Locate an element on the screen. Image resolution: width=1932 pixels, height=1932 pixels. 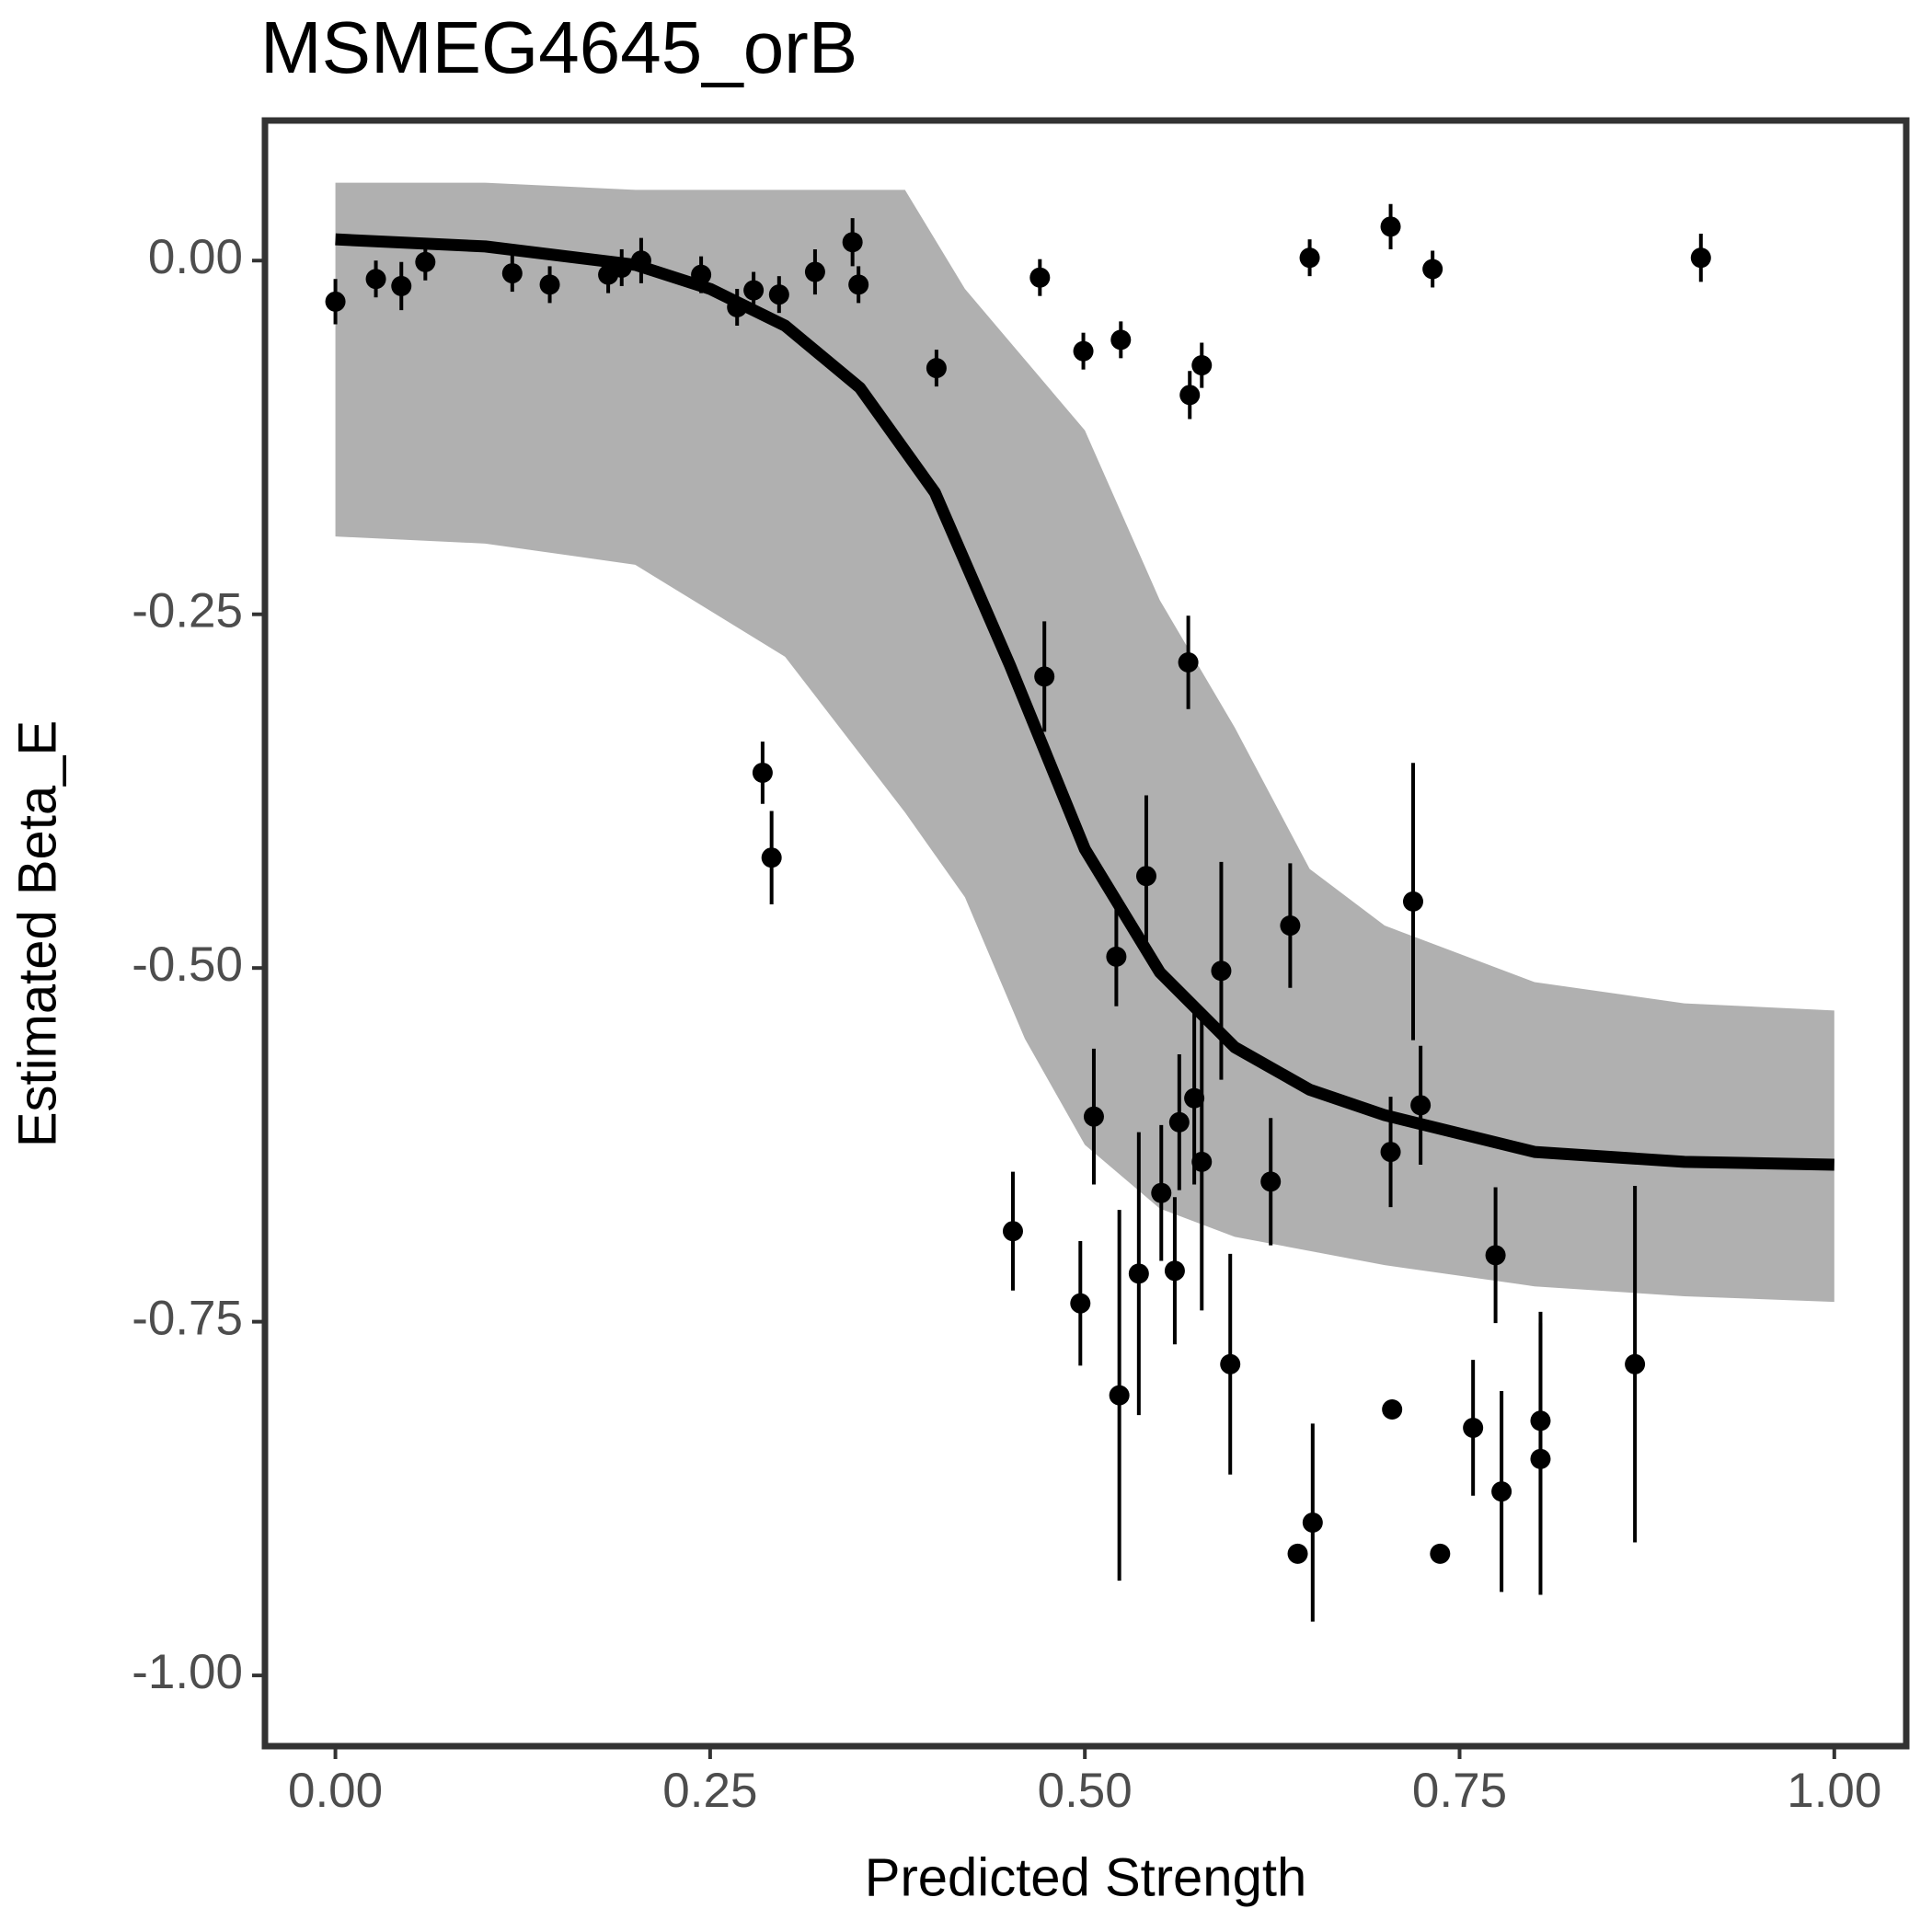
y-tick-label: -0.25 is located at coordinates (187, 611).